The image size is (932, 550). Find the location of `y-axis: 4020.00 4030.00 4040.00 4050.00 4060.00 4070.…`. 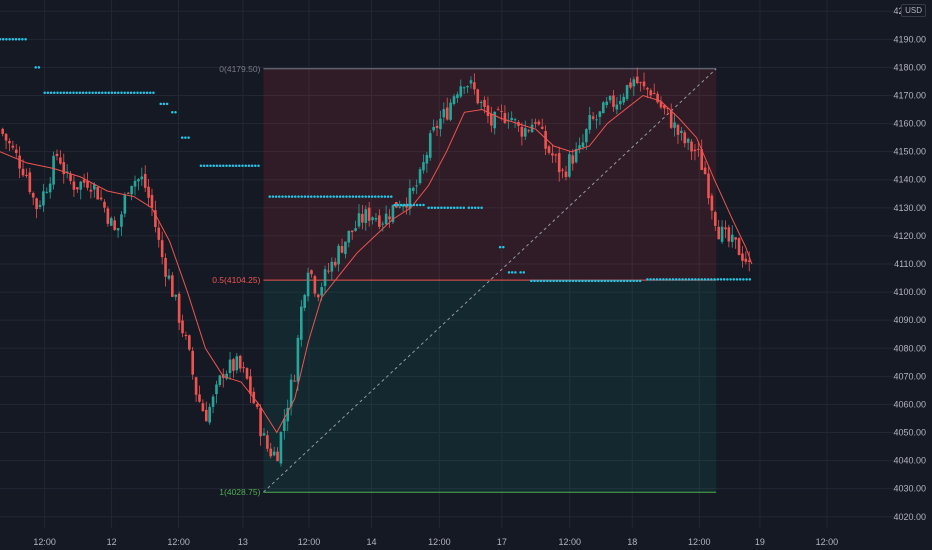

y-axis: 4020.00 4030.00 4040.00 4050.00 4060.00 4070.… is located at coordinates (909, 264).